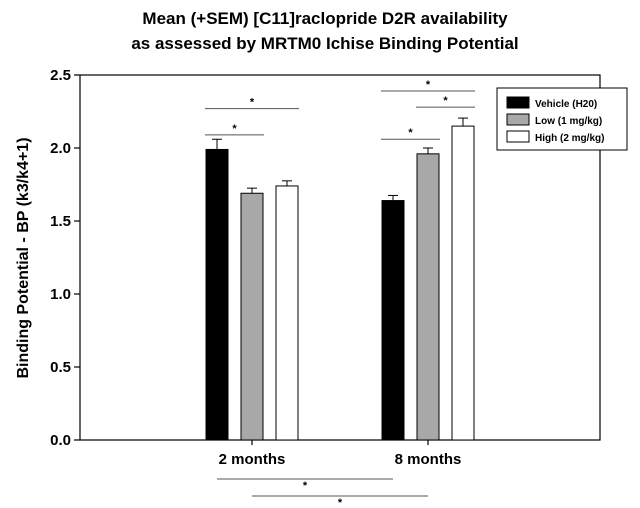 The height and width of the screenshot is (508, 640). What do you see at coordinates (252, 459) in the screenshot?
I see `x-tick-label: 2 months` at bounding box center [252, 459].